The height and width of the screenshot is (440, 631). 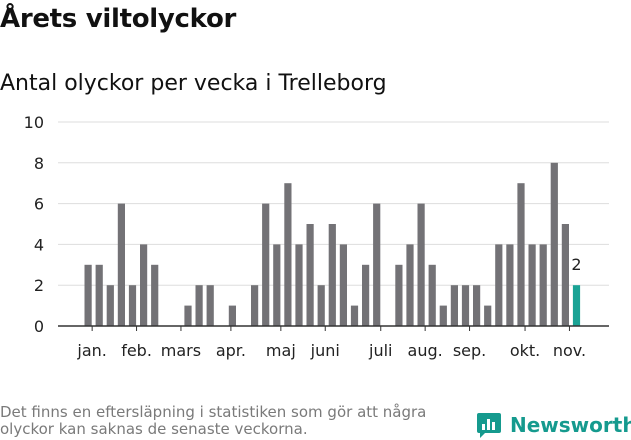 What do you see at coordinates (325, 350) in the screenshot?
I see `x-tick-label: juni` at bounding box center [325, 350].